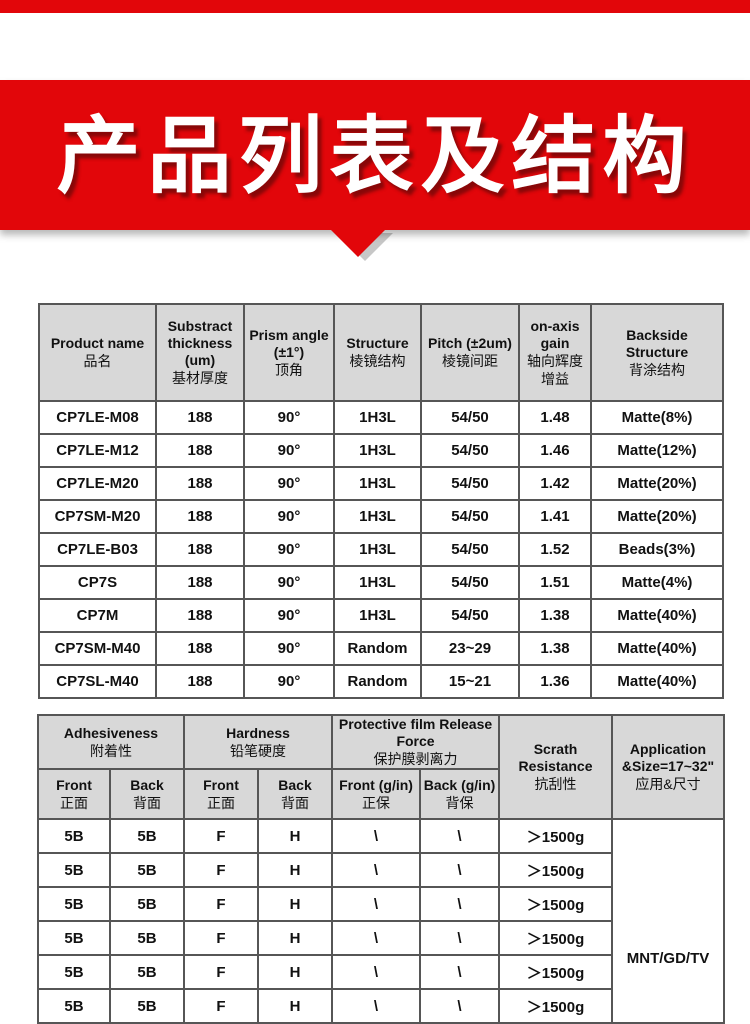 Image resolution: width=750 pixels, height=1024 pixels. I want to click on header-en: Front (g/in), so click(376, 784).